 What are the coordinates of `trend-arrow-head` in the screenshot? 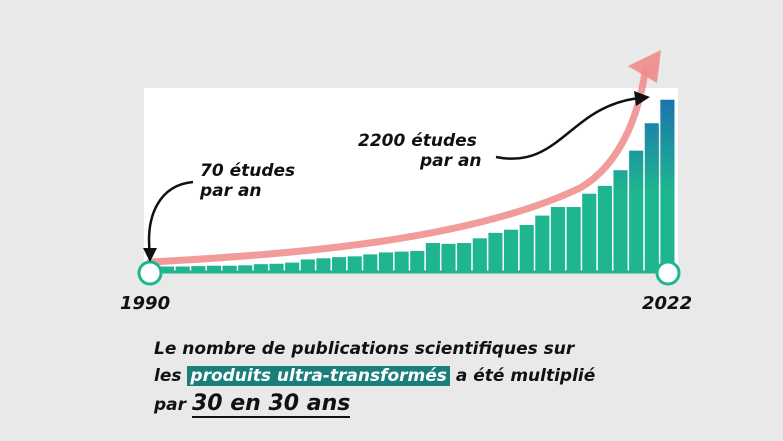 It's located at (644, 66).